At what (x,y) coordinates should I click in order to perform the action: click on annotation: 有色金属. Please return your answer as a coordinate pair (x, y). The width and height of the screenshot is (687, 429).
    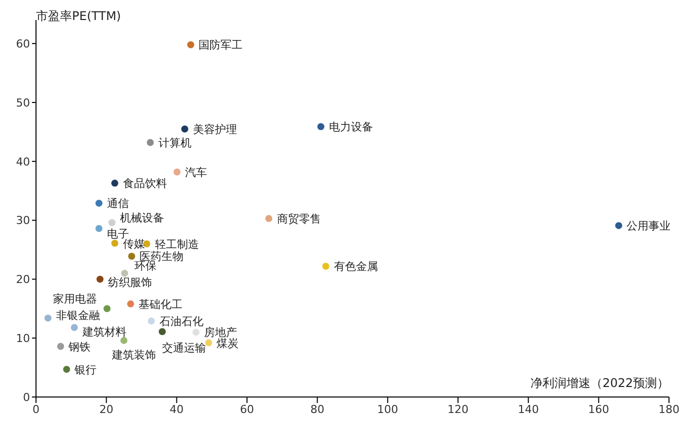
    Looking at the image, I should click on (356, 267).